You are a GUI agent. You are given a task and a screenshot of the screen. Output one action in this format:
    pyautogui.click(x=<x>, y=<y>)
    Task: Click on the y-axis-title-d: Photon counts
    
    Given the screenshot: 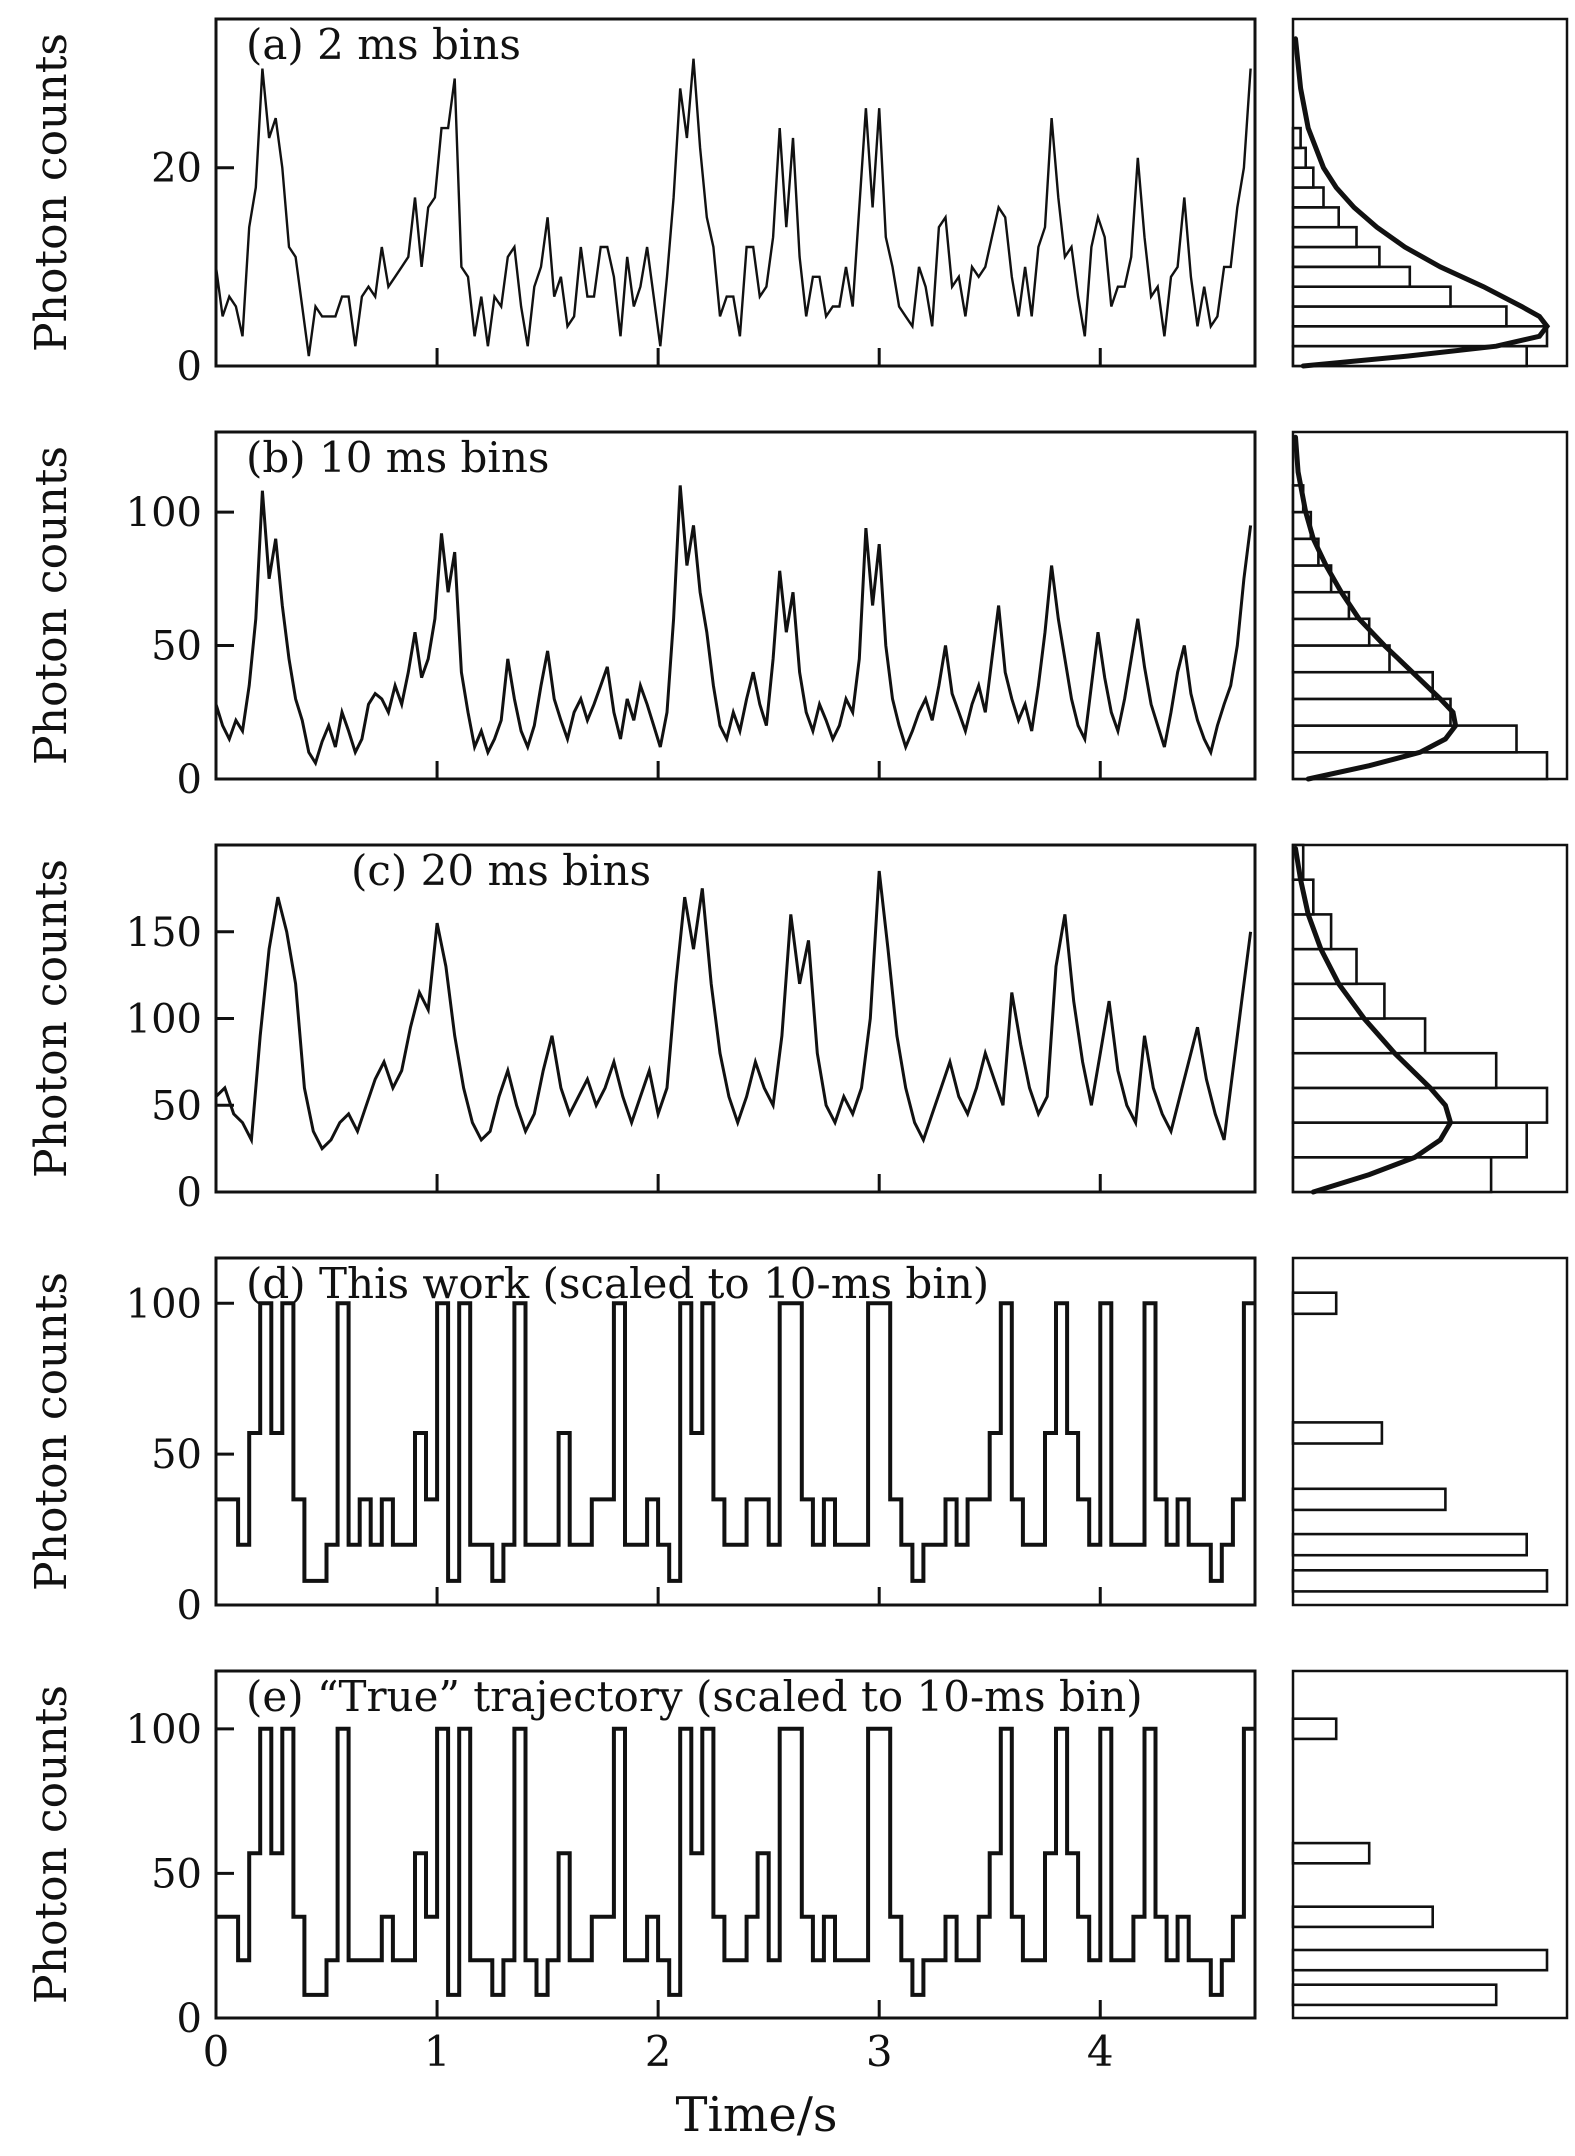 What is the action you would take?
    pyautogui.click(x=51, y=1431)
    